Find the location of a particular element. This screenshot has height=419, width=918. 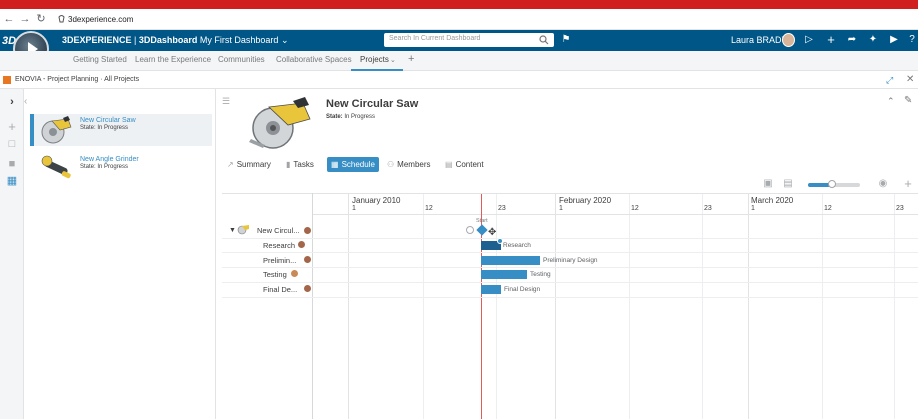

reload-icon: ↻ is located at coordinates (41, 19).